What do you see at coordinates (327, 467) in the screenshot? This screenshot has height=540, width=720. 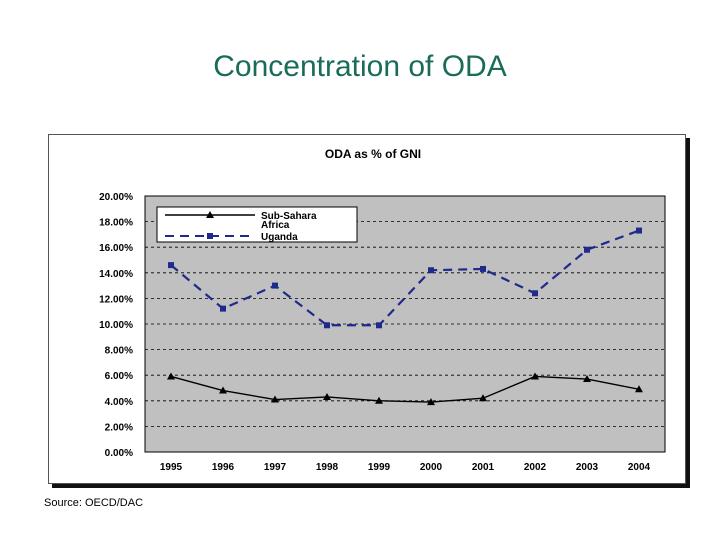 I see `x-tick-label: 1998` at bounding box center [327, 467].